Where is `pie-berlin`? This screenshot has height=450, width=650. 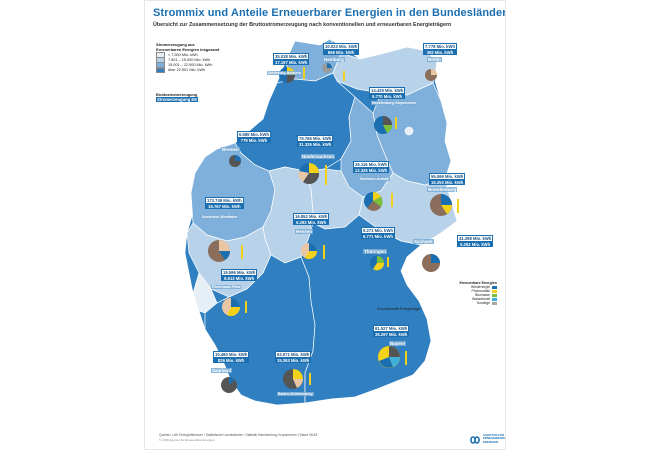 pie-berlin is located at coordinates (431, 75).